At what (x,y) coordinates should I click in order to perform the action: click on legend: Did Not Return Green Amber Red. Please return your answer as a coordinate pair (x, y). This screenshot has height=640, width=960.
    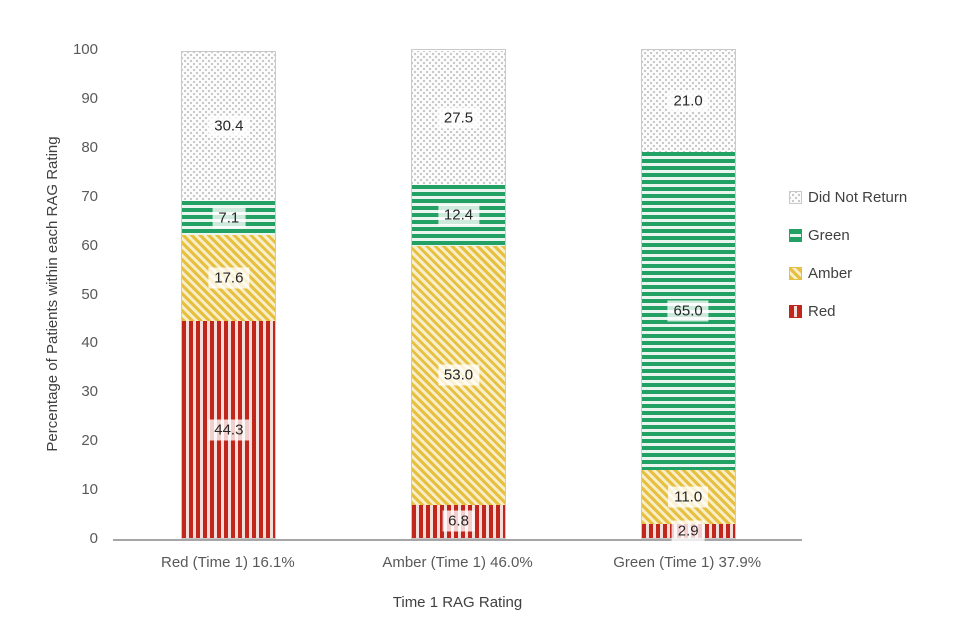
    Looking at the image, I should click on (848, 263).